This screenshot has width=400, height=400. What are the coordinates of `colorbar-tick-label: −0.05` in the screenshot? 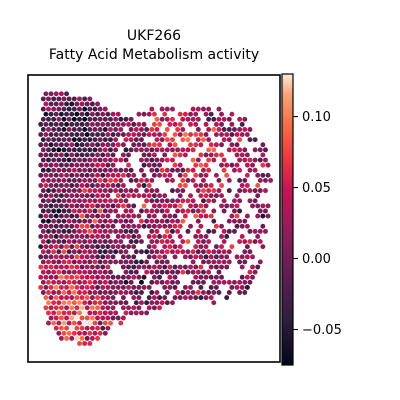 It's located at (322, 330).